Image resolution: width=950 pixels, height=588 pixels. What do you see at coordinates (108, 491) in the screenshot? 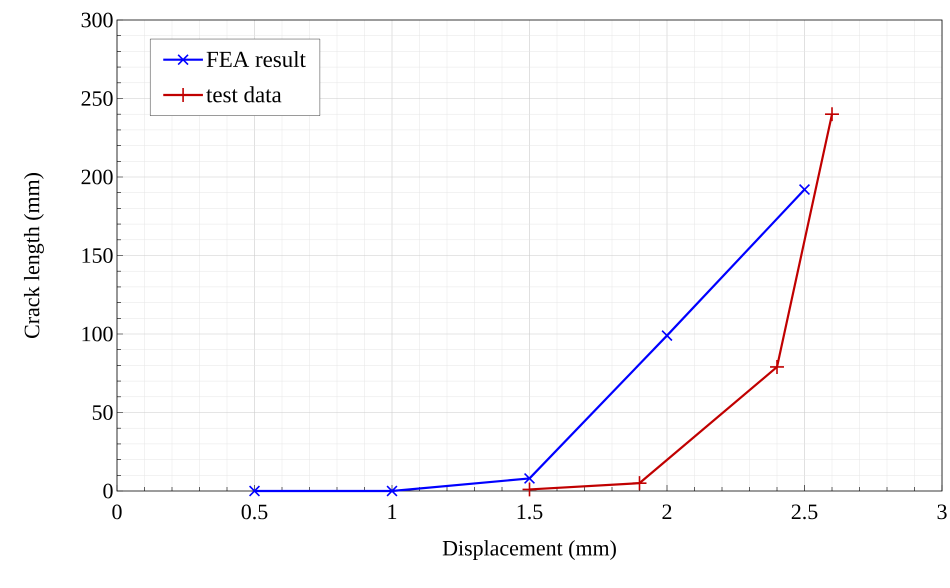
I see `y-tick-label: 0` at bounding box center [108, 491].